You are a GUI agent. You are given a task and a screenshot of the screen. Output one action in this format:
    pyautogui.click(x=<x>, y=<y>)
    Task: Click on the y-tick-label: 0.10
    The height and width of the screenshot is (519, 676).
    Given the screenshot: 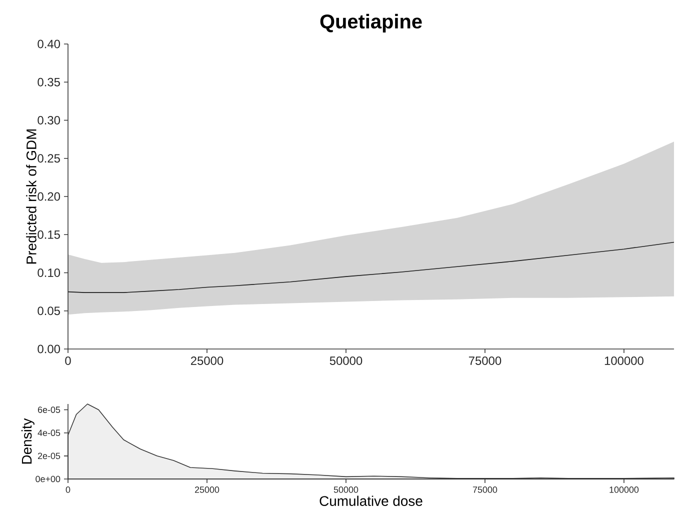 What is the action you would take?
    pyautogui.click(x=49, y=272)
    